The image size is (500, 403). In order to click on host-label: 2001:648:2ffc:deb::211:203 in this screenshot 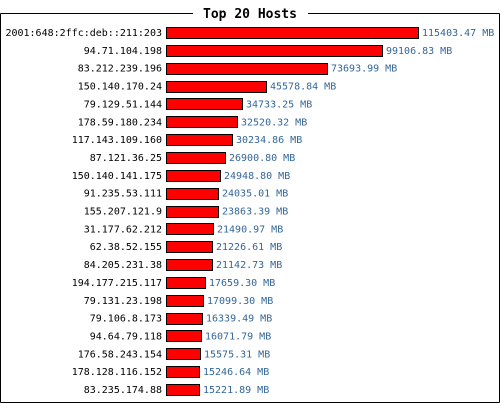, I will do `click(83, 33)`.